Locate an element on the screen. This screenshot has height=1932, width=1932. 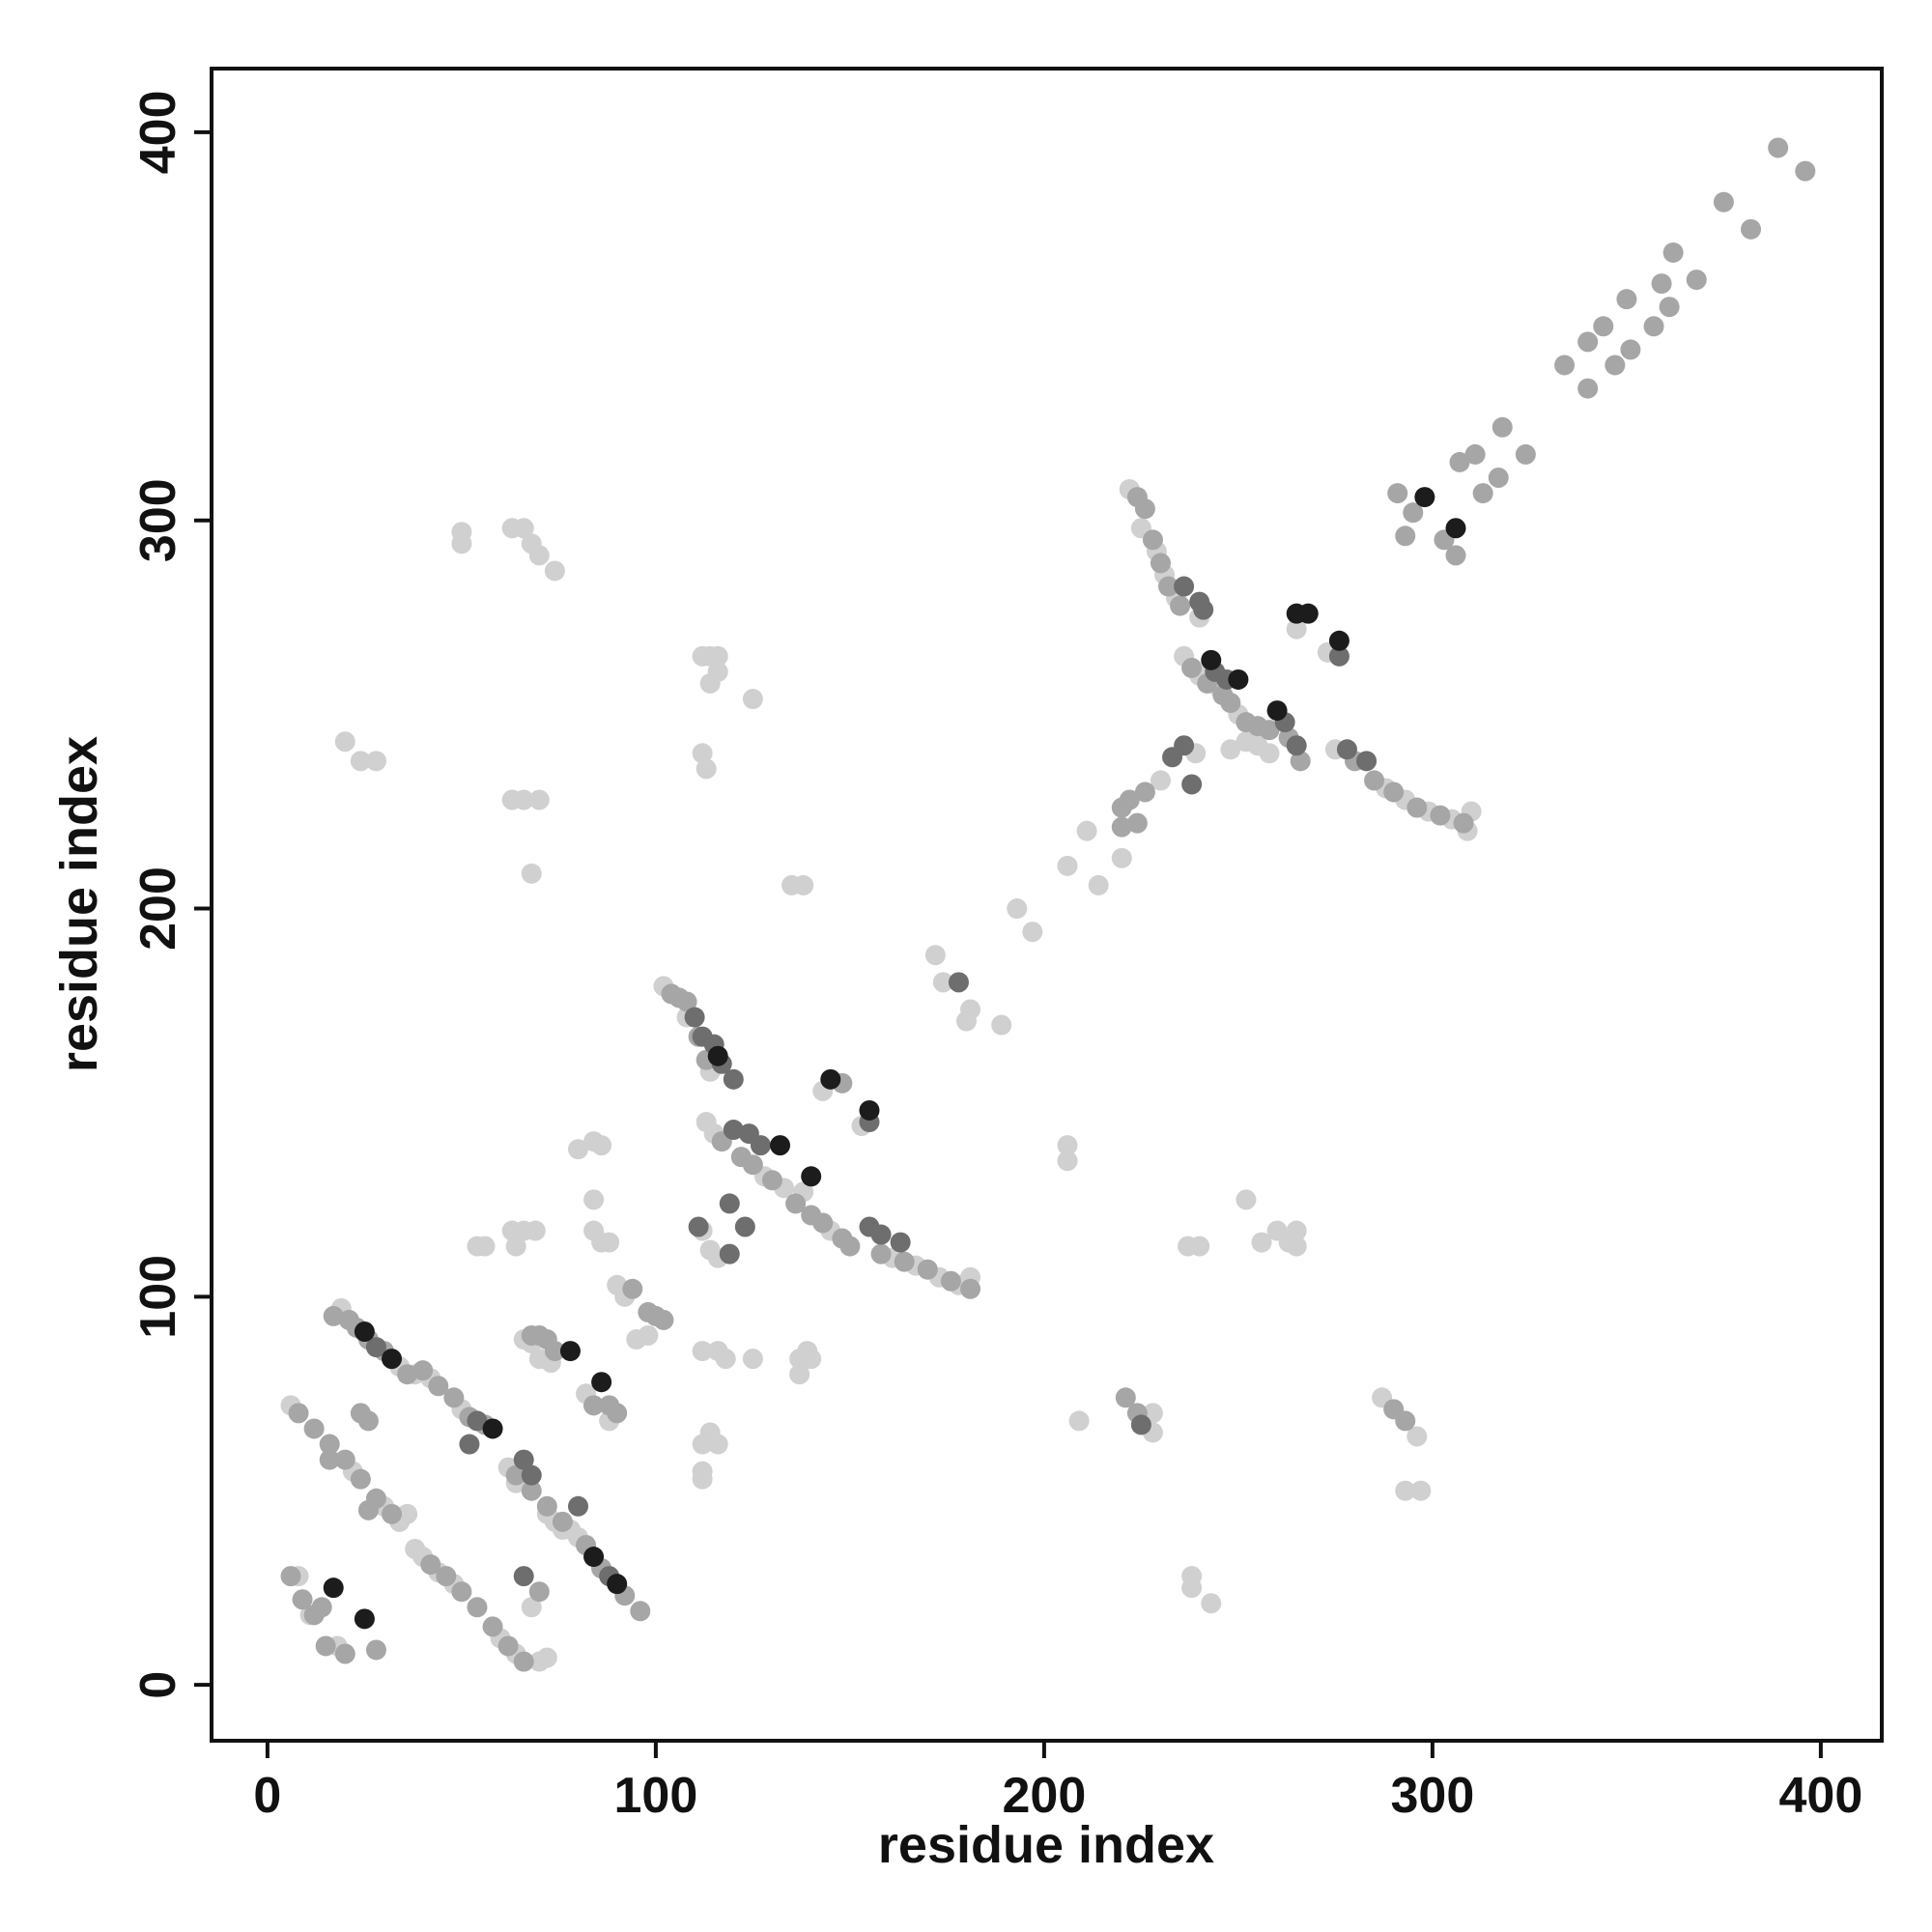
y-tick-label: 200 is located at coordinates (158, 909).